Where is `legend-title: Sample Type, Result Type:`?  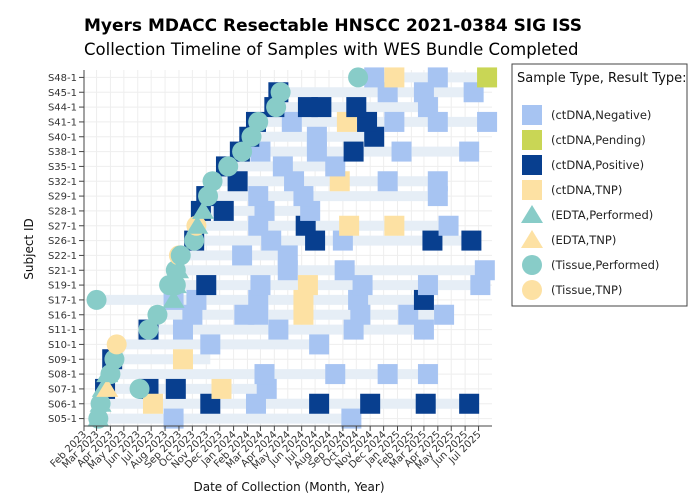 legend-title: Sample Type, Result Type: is located at coordinates (602, 78).